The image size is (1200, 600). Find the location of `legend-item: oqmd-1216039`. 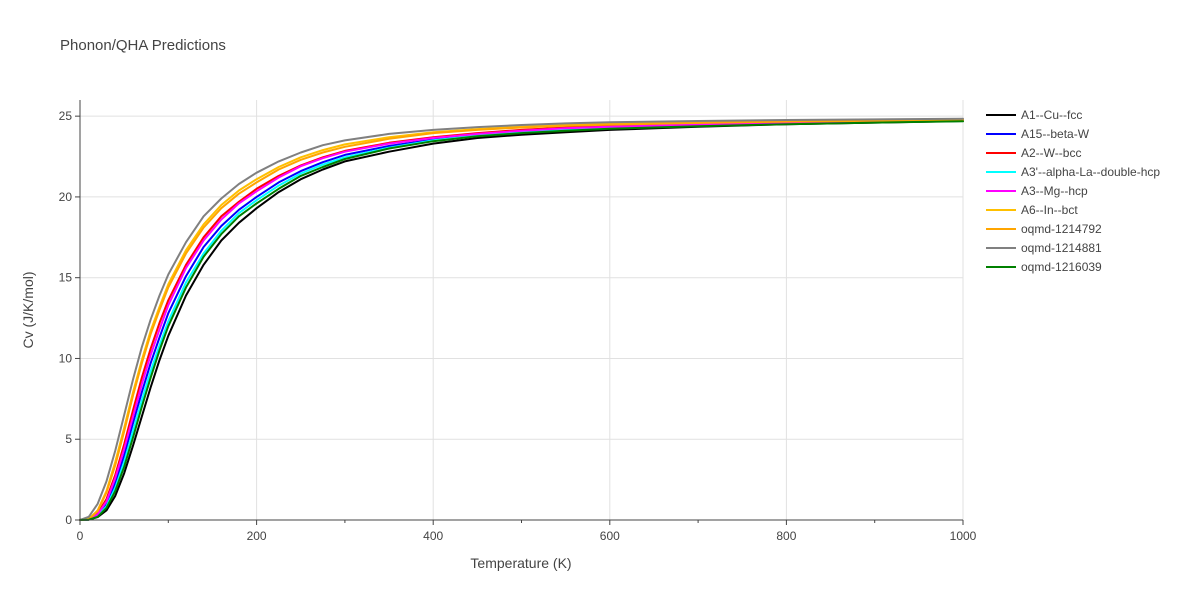

legend-item: oqmd-1216039 is located at coordinates (1044, 267).